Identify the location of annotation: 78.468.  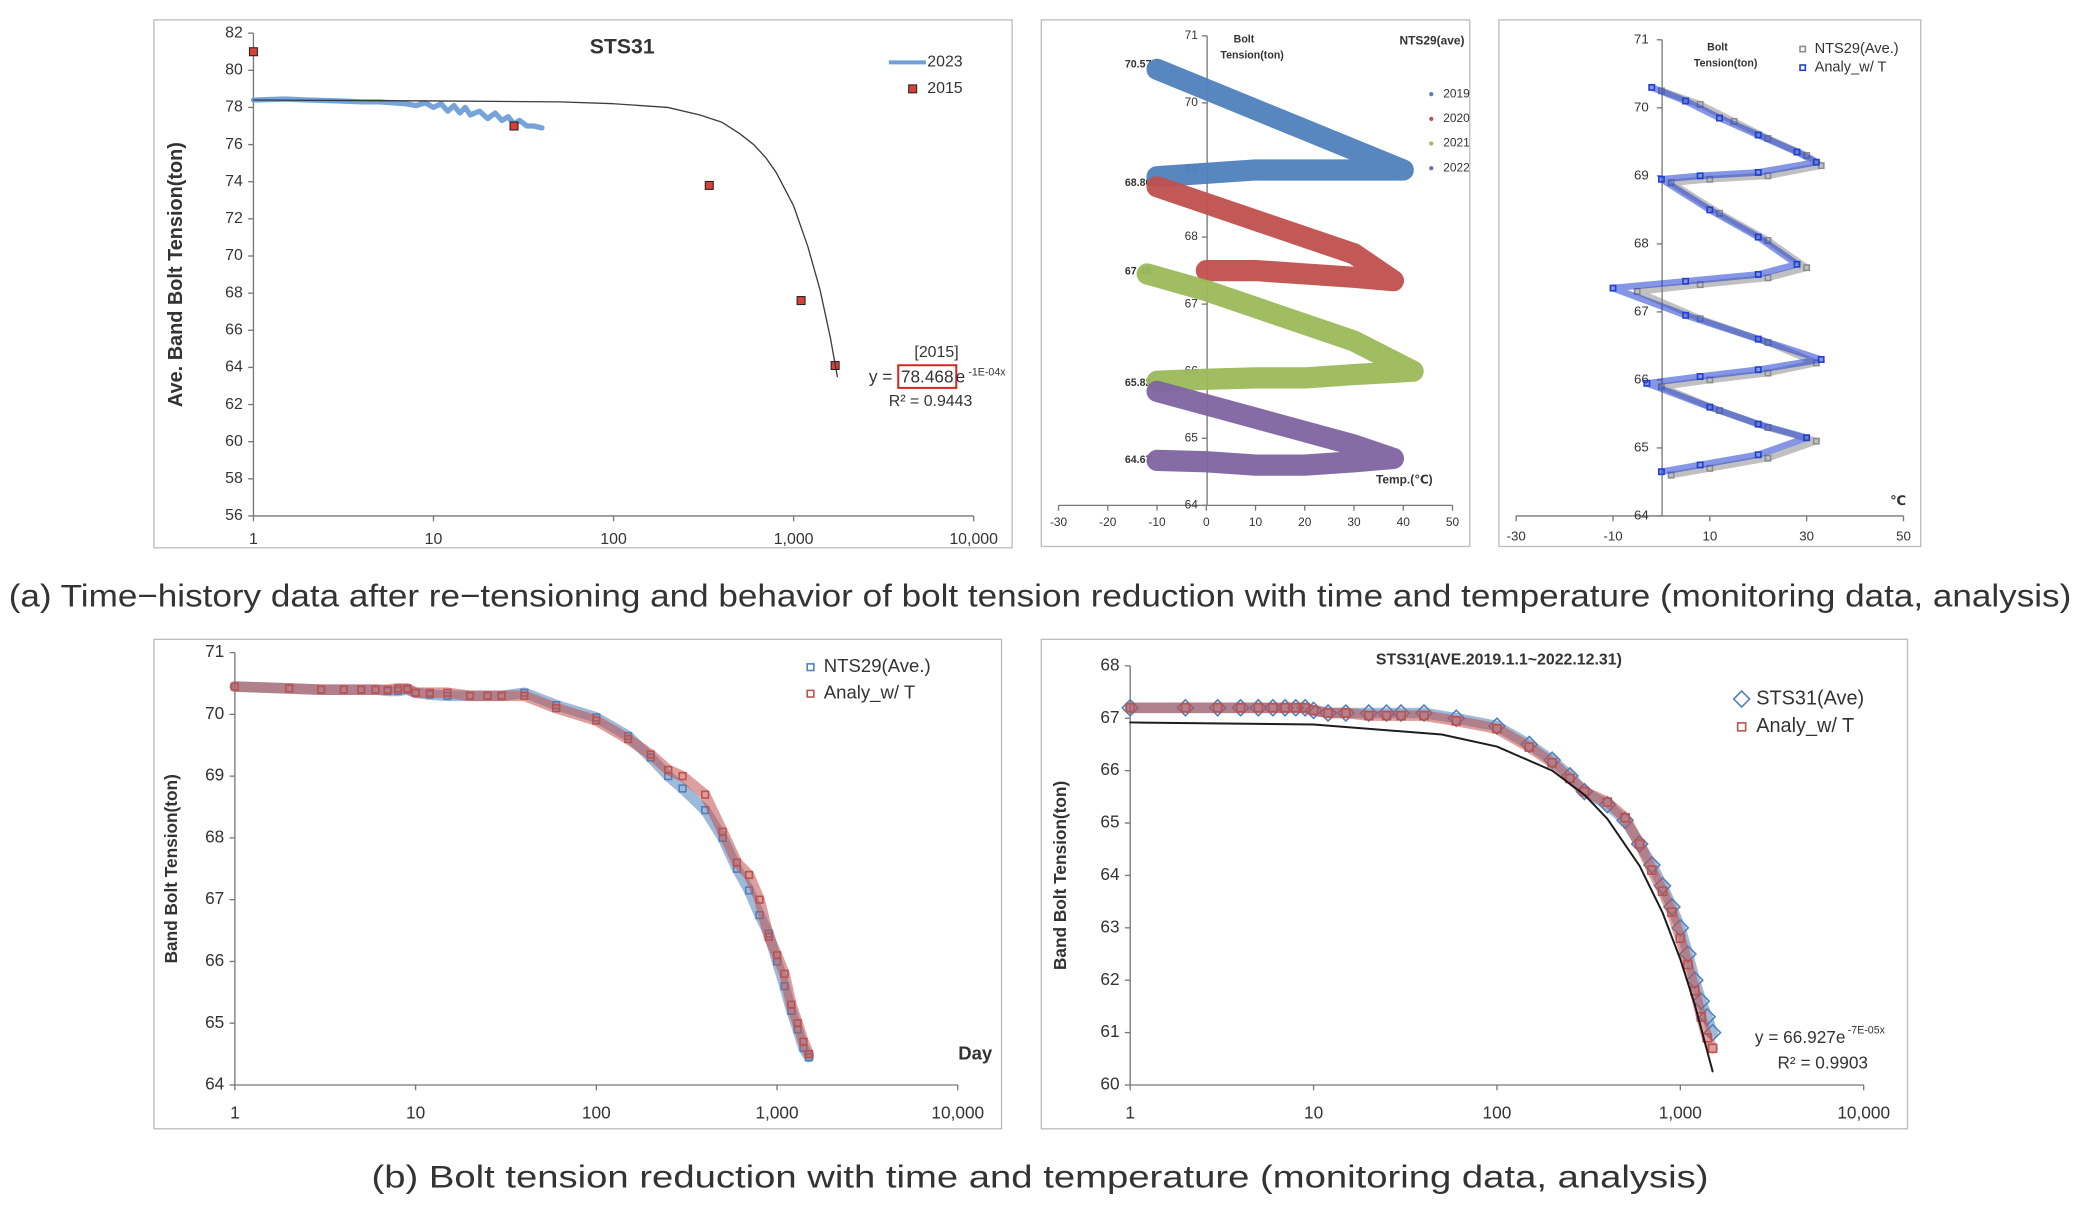
(927, 377).